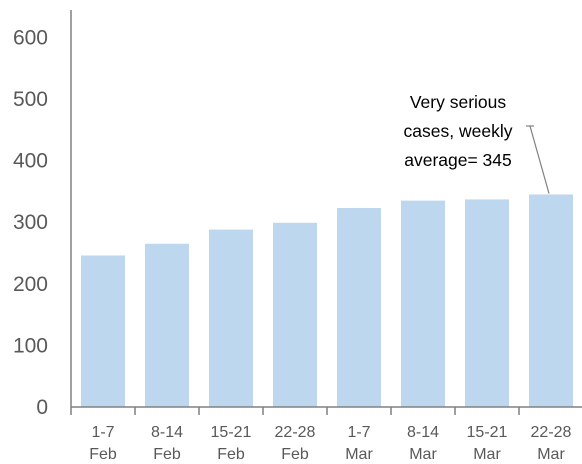 This screenshot has height=464, width=582. What do you see at coordinates (458, 131) in the screenshot?
I see `annotation-line-2: cases, weekly` at bounding box center [458, 131].